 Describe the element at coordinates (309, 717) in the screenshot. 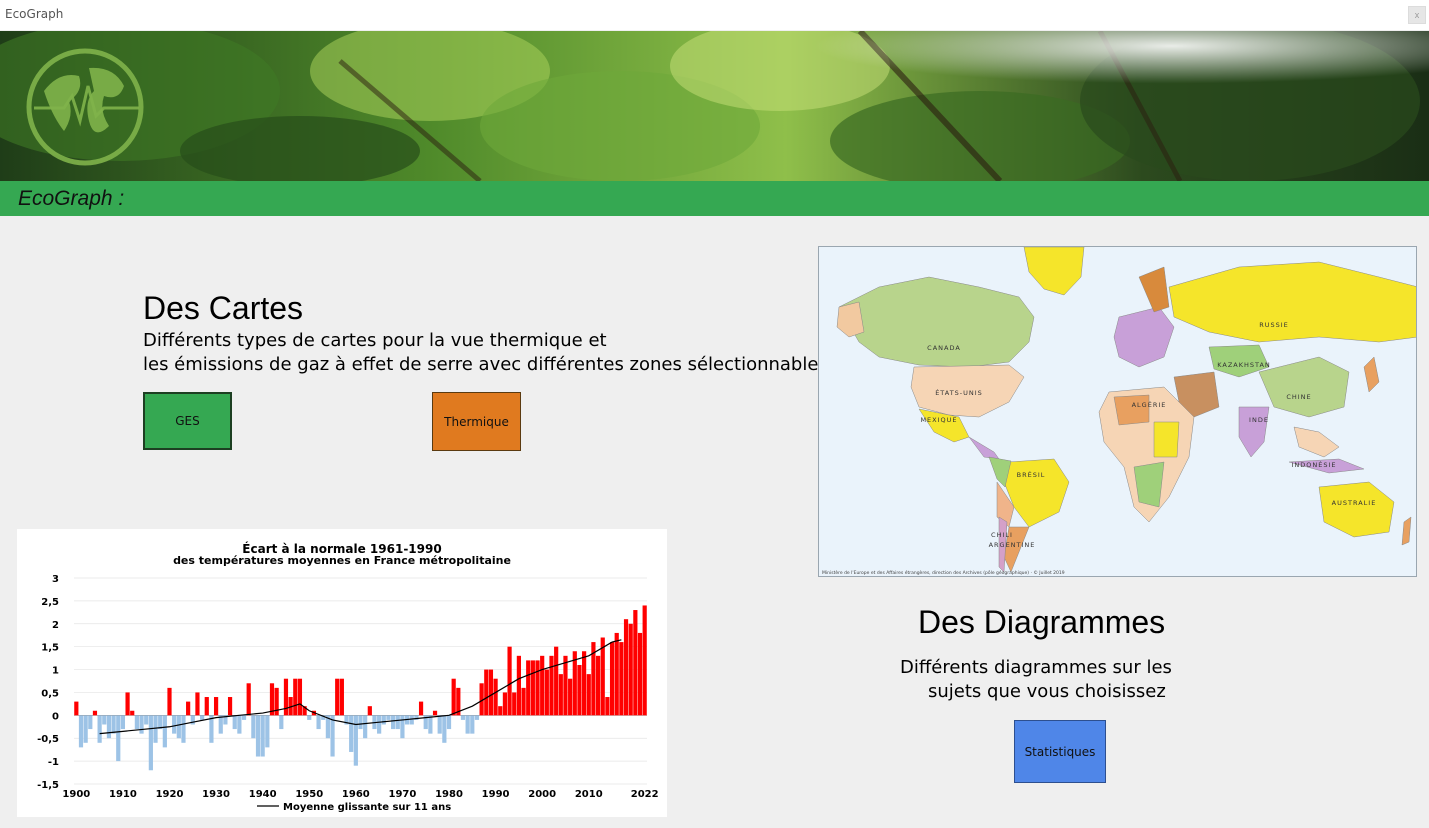

I see `bar-1950` at that location.